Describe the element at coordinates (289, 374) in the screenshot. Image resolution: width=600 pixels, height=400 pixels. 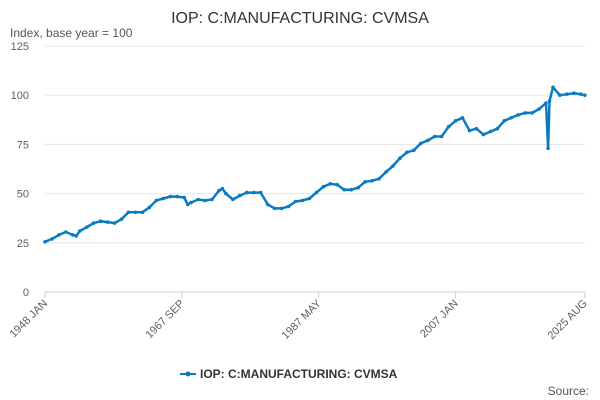
I see `legend: IOP: C:MANUFACTURING: CVMSA` at that location.